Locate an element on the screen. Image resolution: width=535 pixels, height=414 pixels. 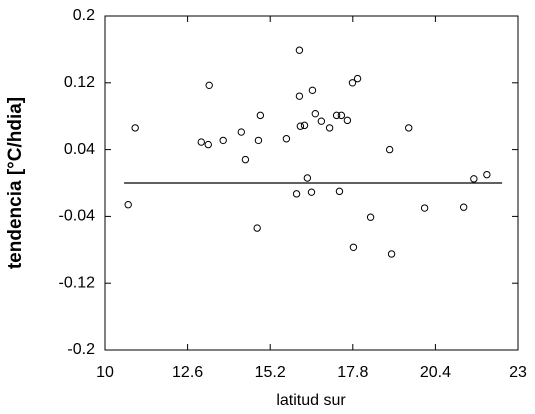
y-tick-label: -0.04 is located at coordinates (77, 216).